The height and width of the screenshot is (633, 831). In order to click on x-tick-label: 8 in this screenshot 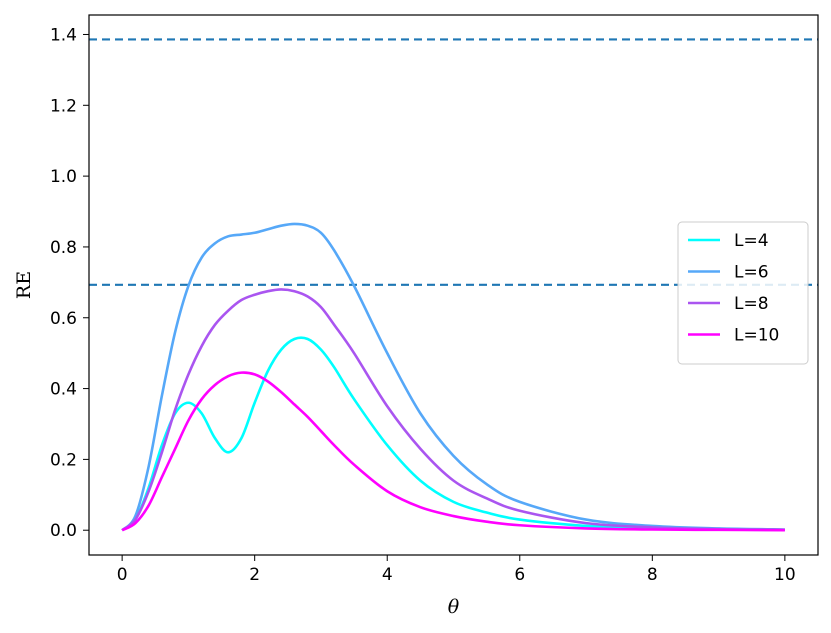, I will do `click(652, 575)`.